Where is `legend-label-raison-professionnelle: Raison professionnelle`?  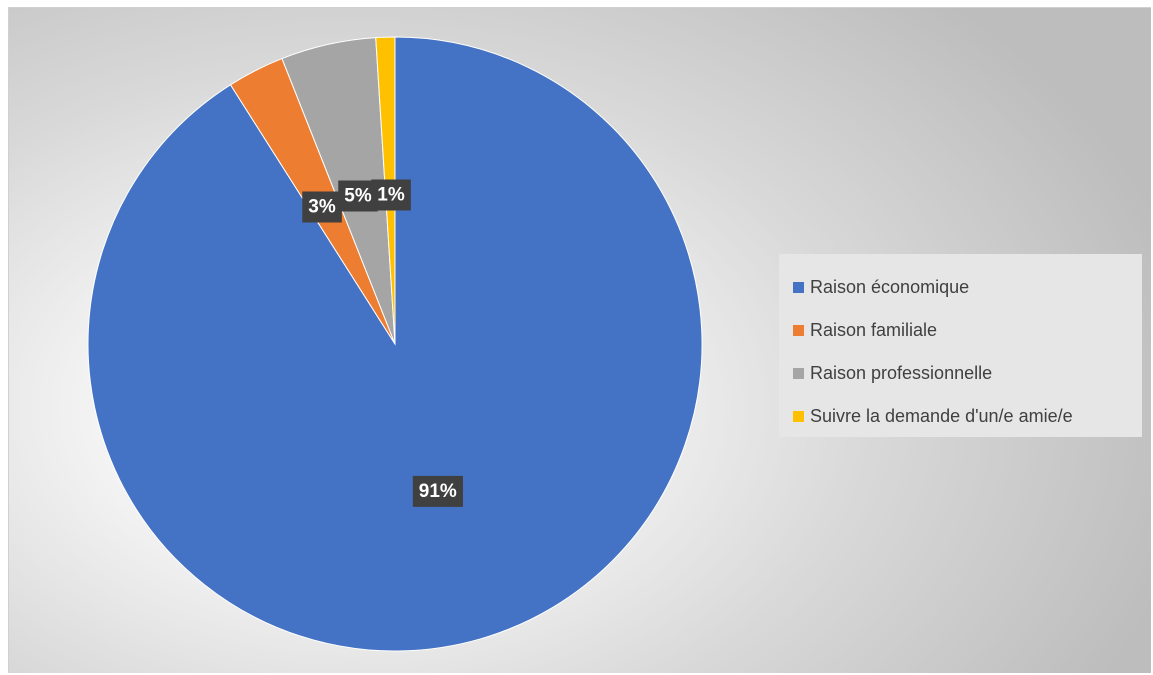
legend-label-raison-professionnelle: Raison professionnelle is located at coordinates (901, 373).